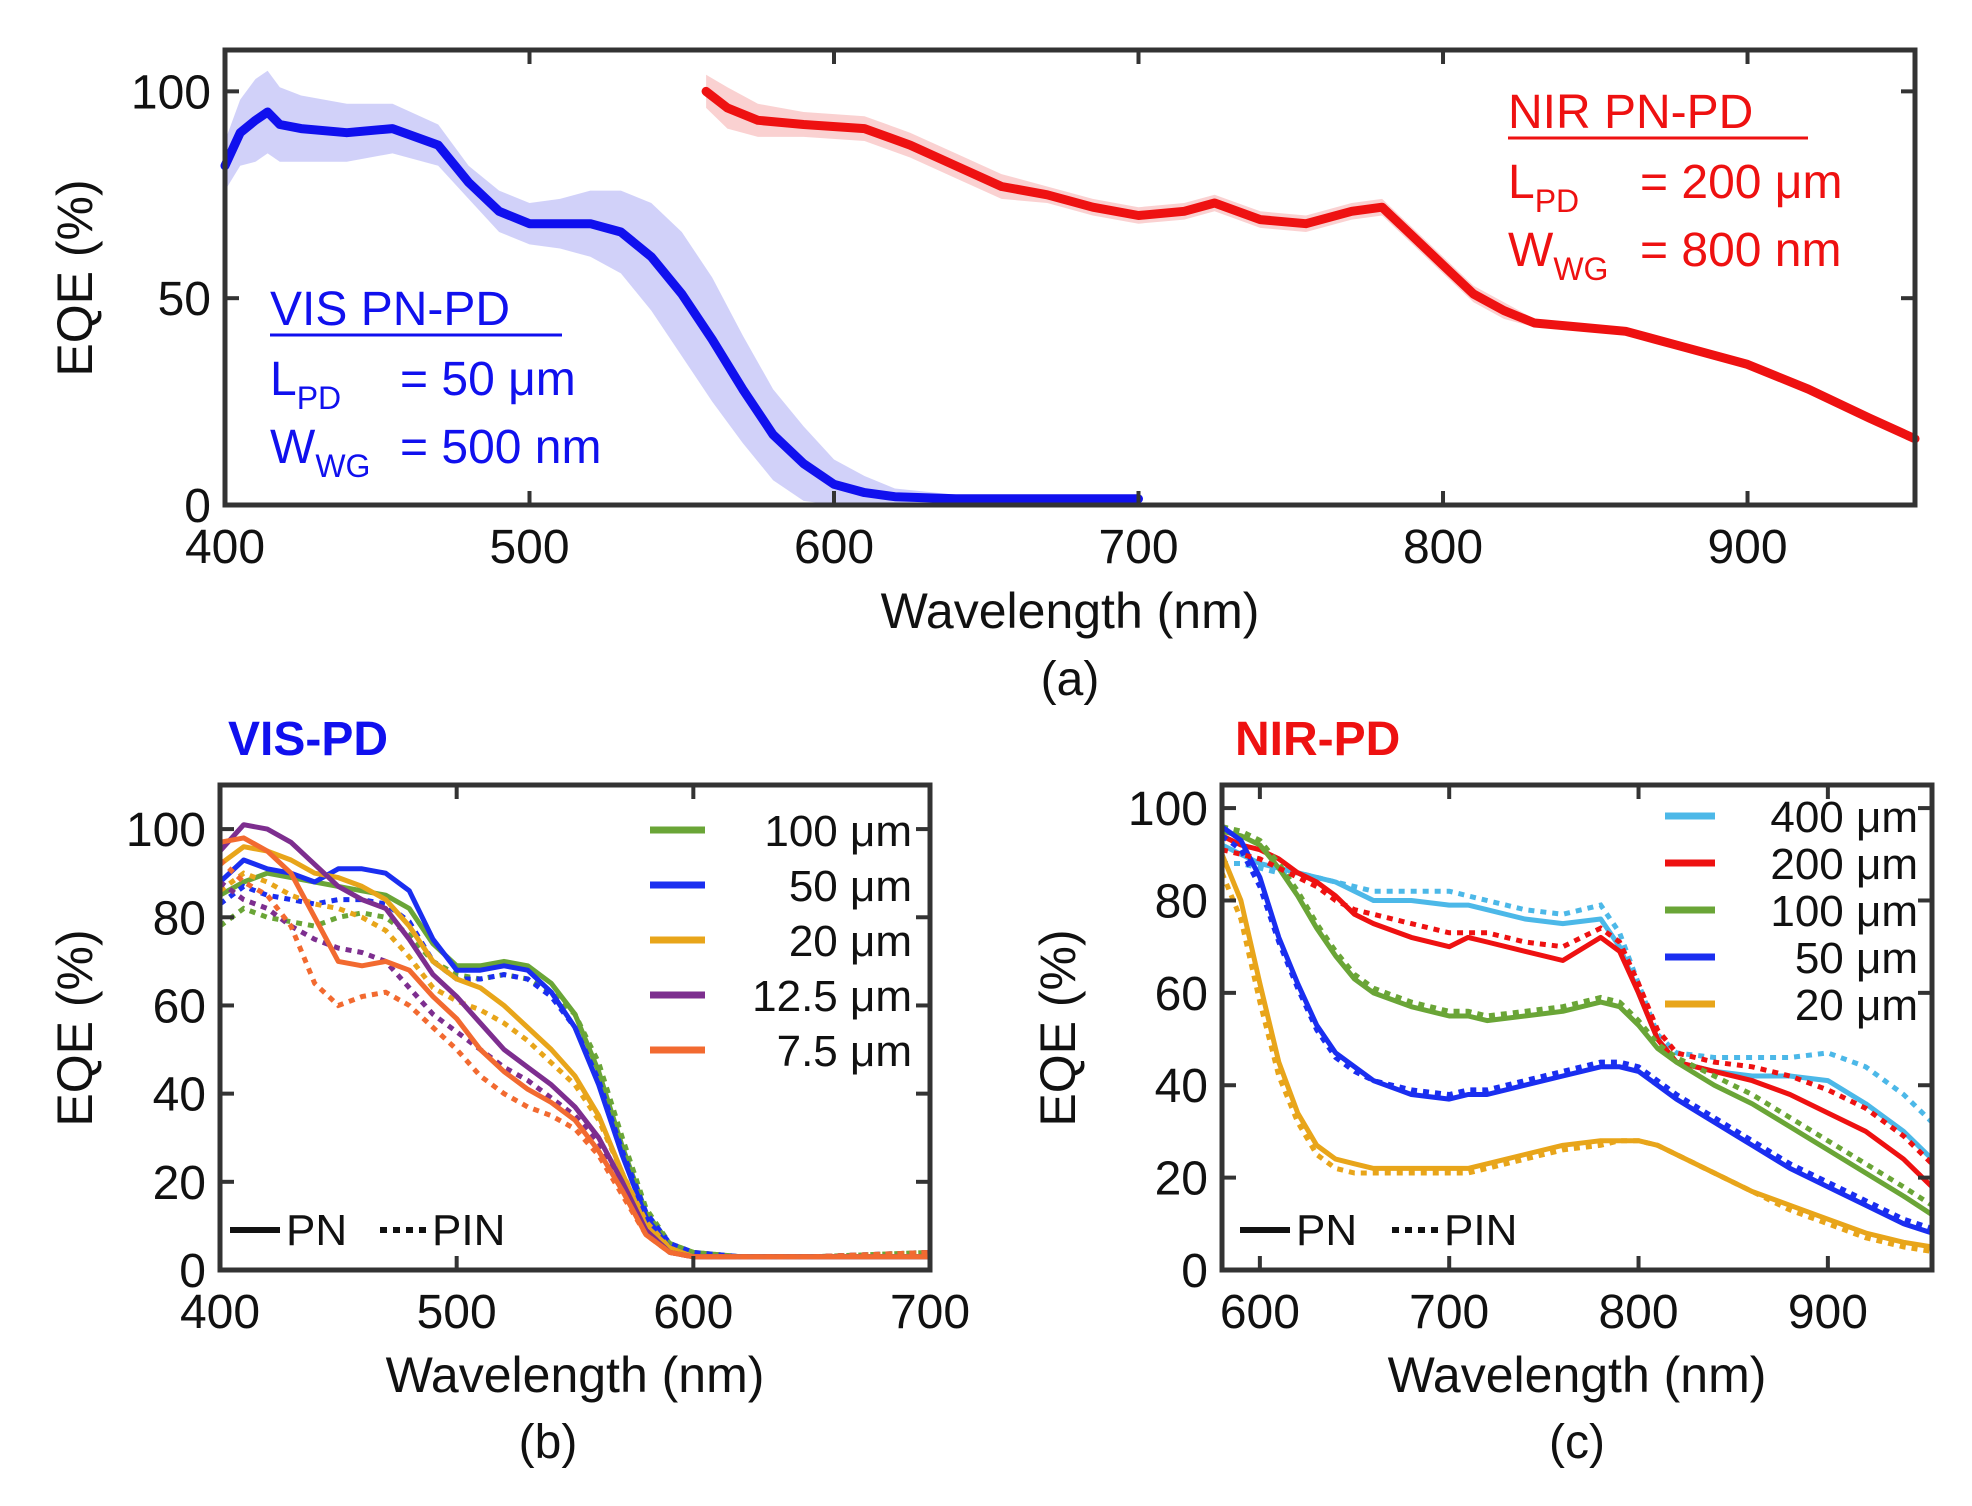  What do you see at coordinates (781, 941) in the screenshot?
I see `panel-b-legend: 100 μm 50 μm 20 μm 12.5 μm 7.5 μm` at bounding box center [781, 941].